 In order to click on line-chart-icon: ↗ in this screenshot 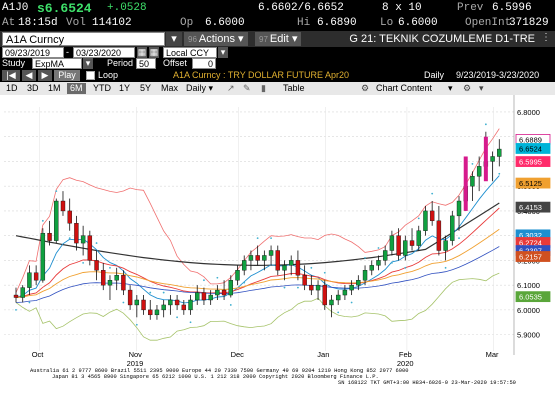, I will do `click(231, 88)`.